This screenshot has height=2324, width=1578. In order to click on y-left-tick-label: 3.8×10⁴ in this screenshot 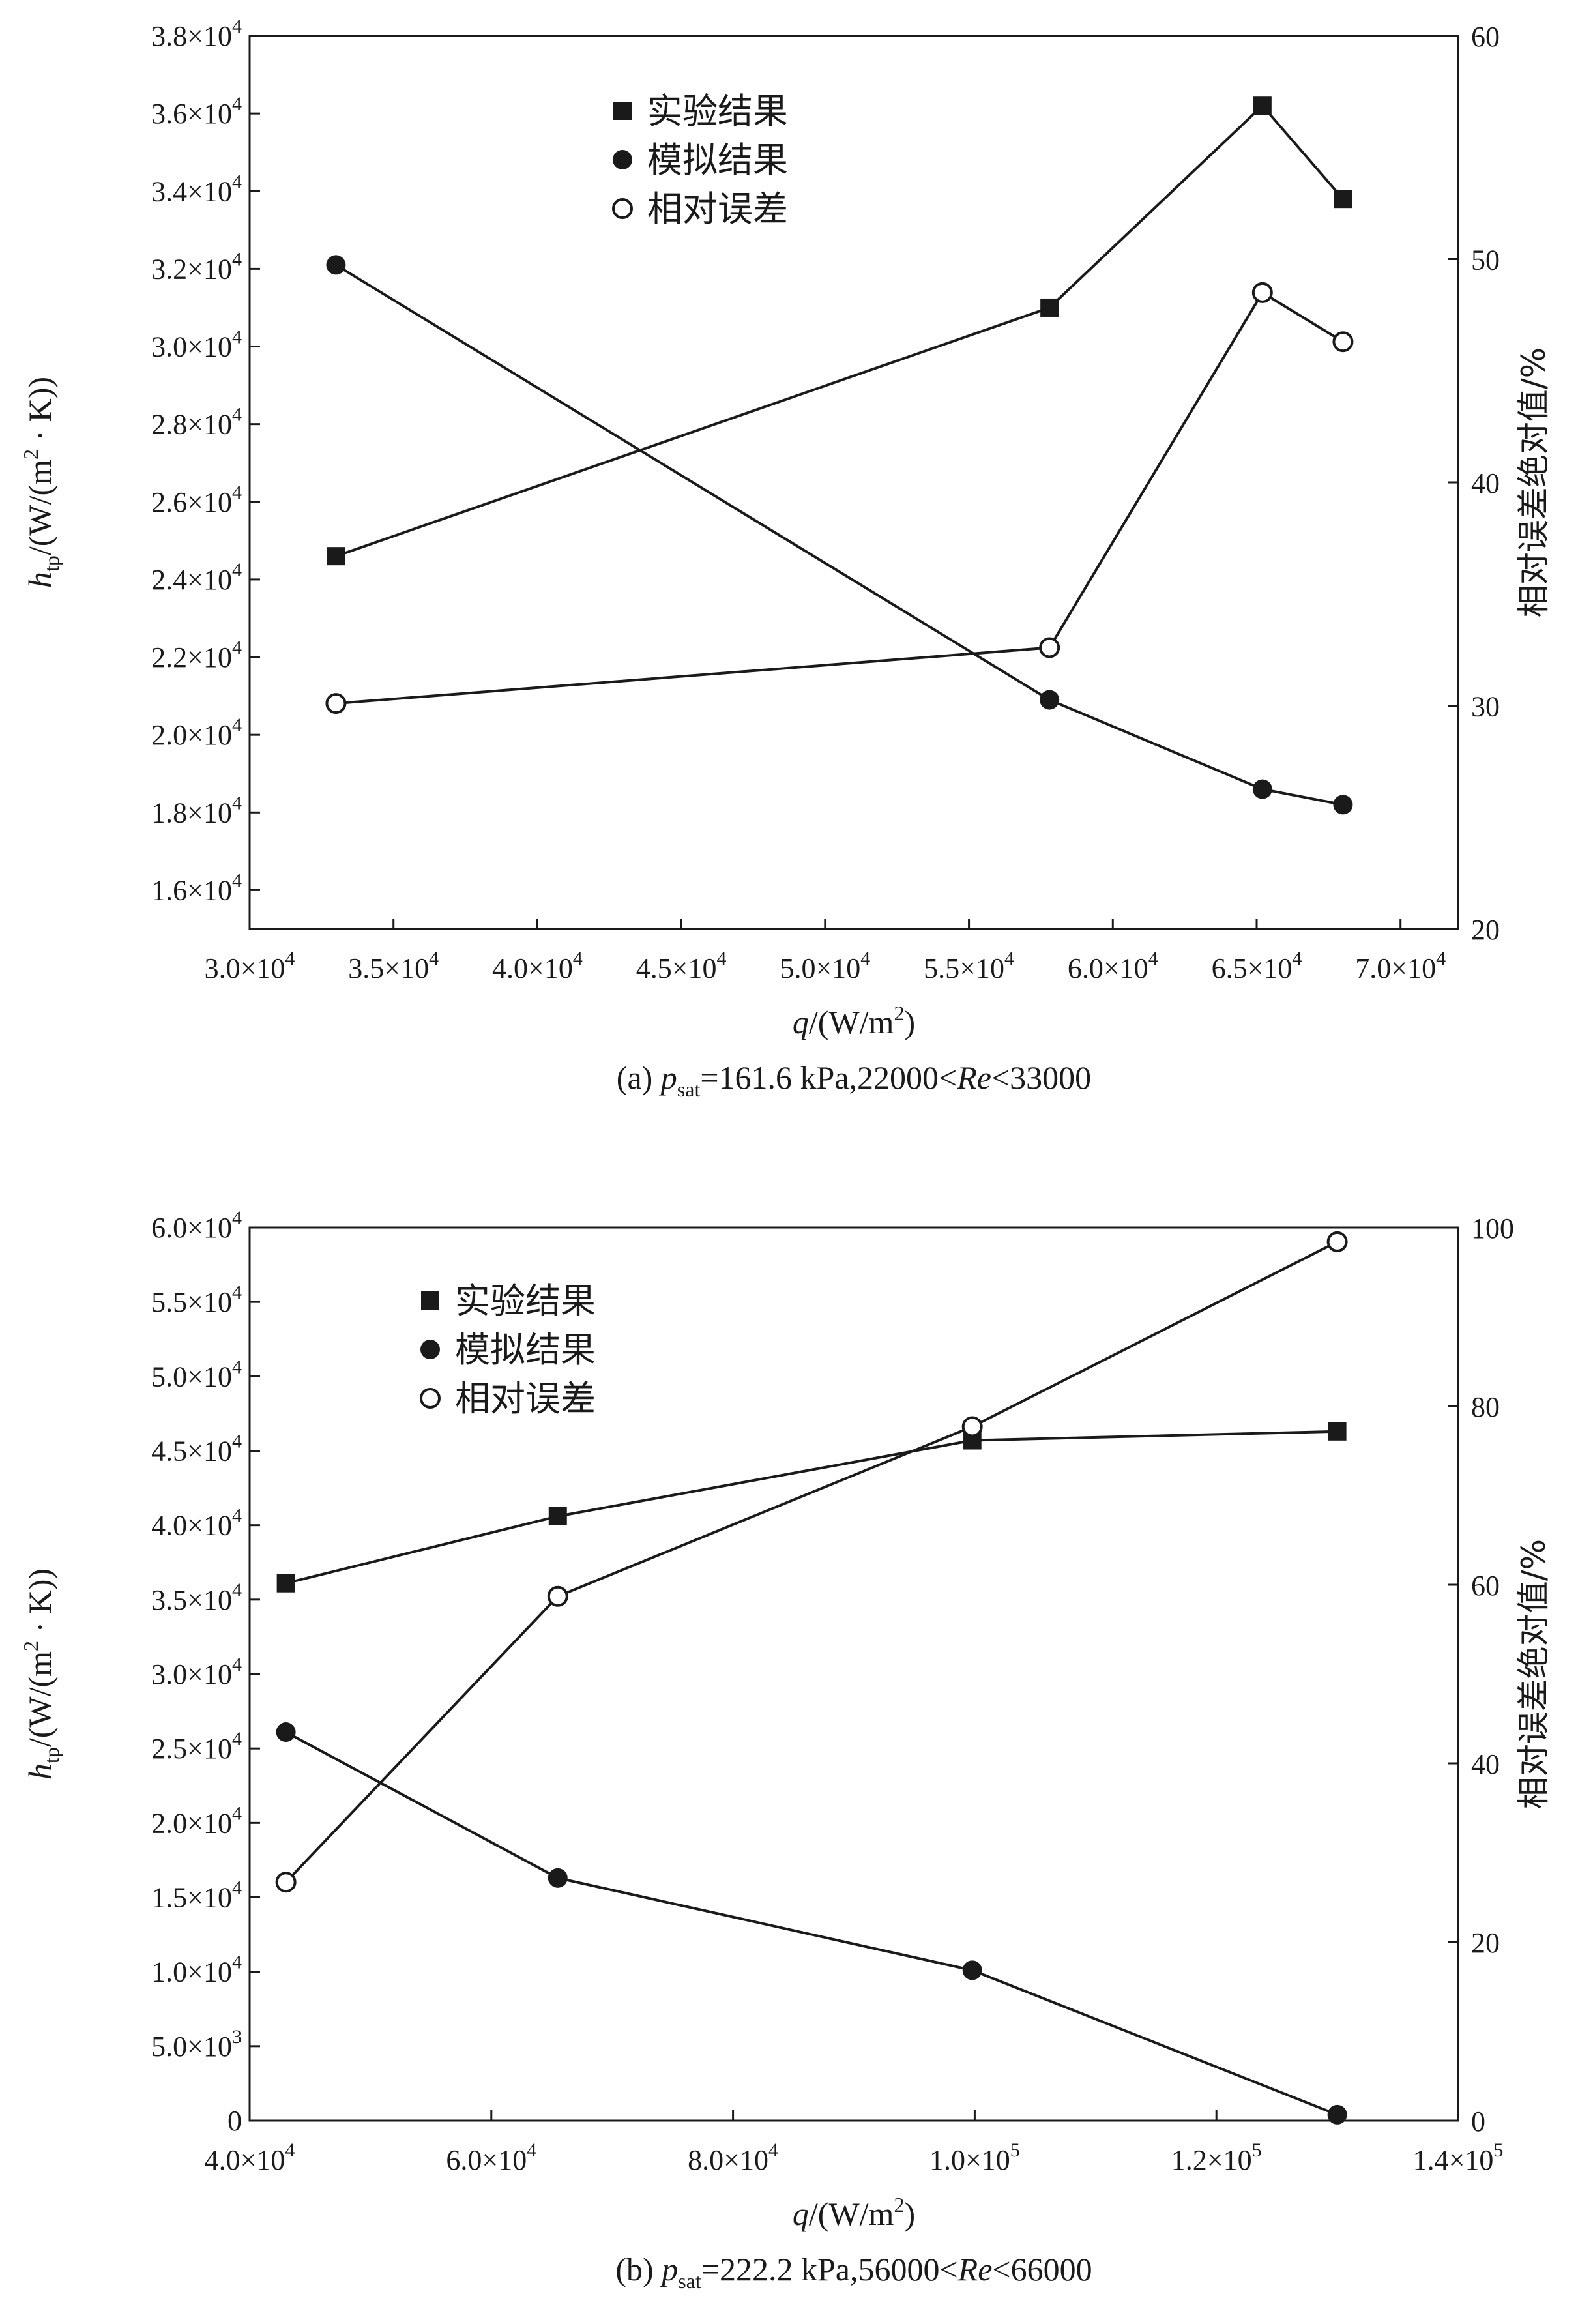, I will do `click(197, 34)`.